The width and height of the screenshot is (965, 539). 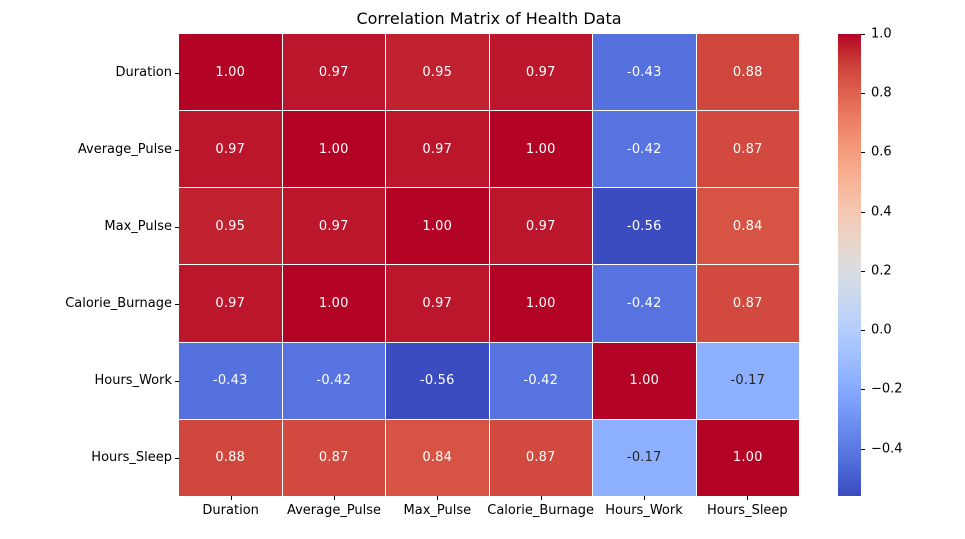 I want to click on colorbar-tick-label: 0.0, so click(x=881, y=330).